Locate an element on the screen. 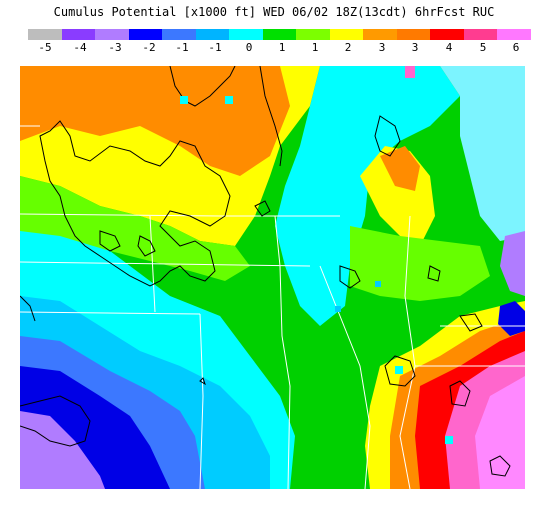 The image size is (548, 511). field-lime-north is located at coordinates (135, 228).